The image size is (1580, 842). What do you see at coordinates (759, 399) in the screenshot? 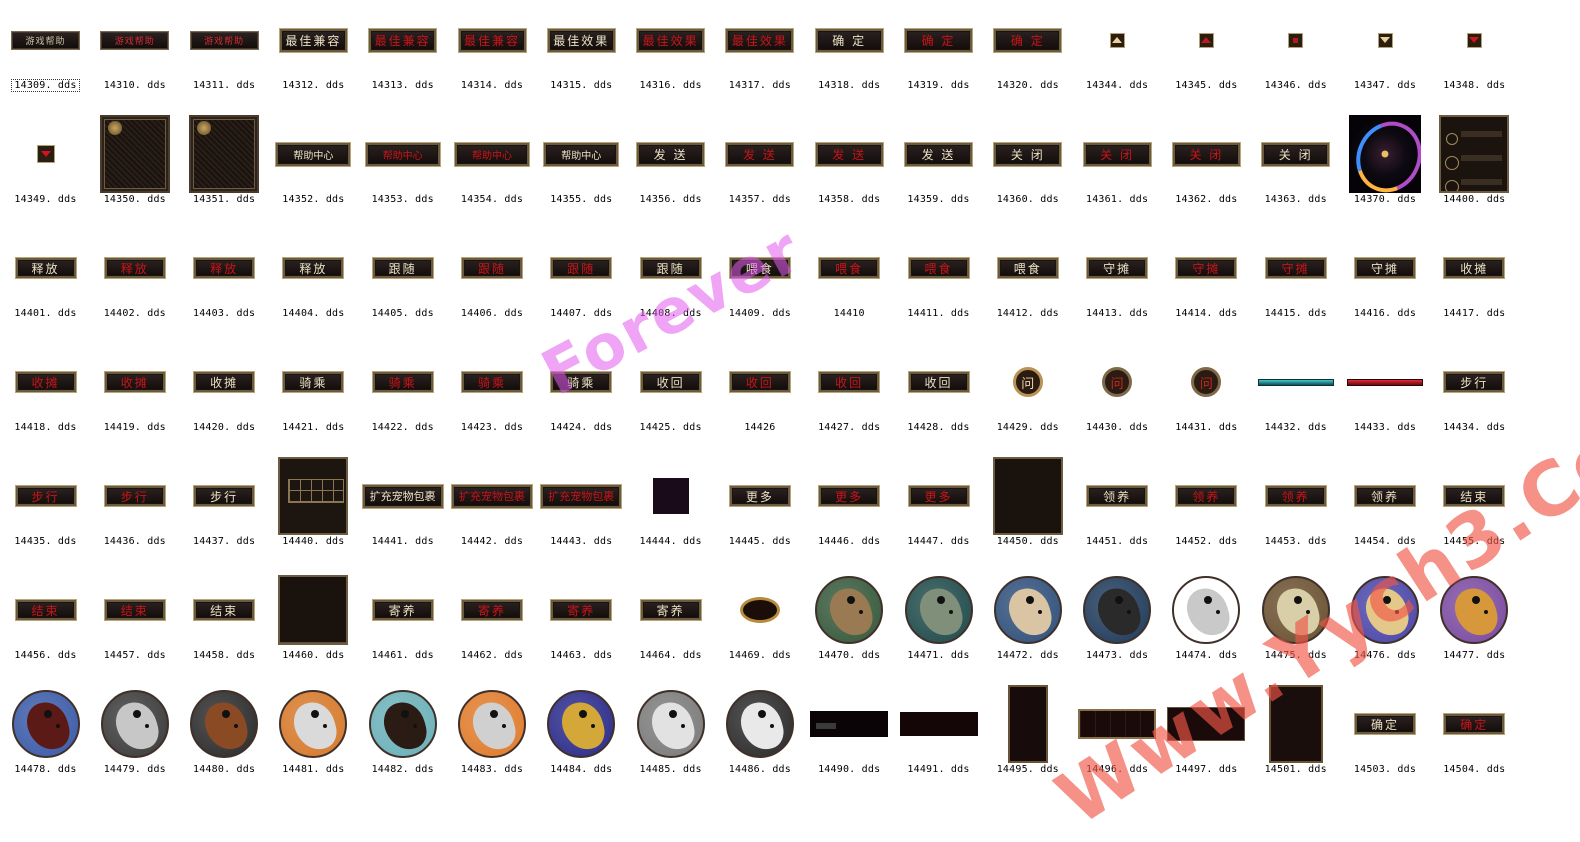
I see `file-thumbnail: 收回 14426` at bounding box center [759, 399].